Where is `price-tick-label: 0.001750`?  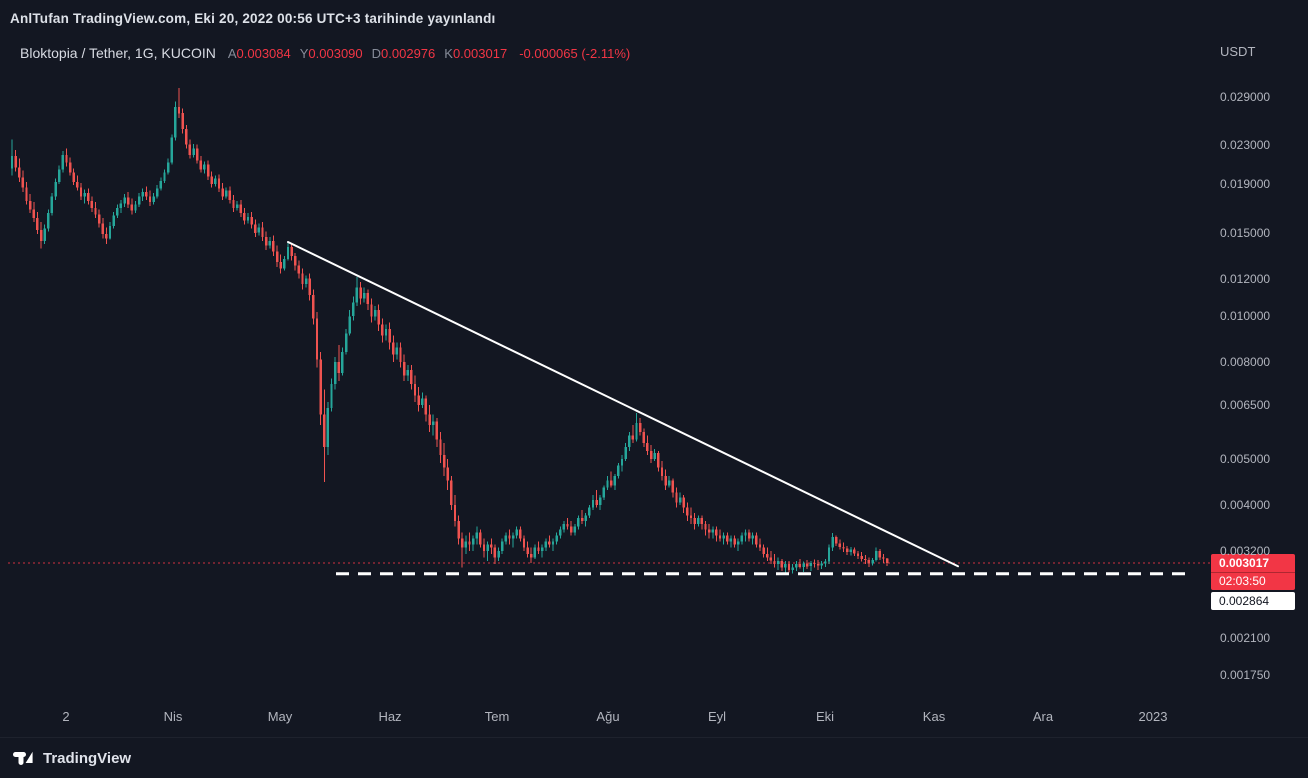
price-tick-label: 0.001750 is located at coordinates (1245, 675).